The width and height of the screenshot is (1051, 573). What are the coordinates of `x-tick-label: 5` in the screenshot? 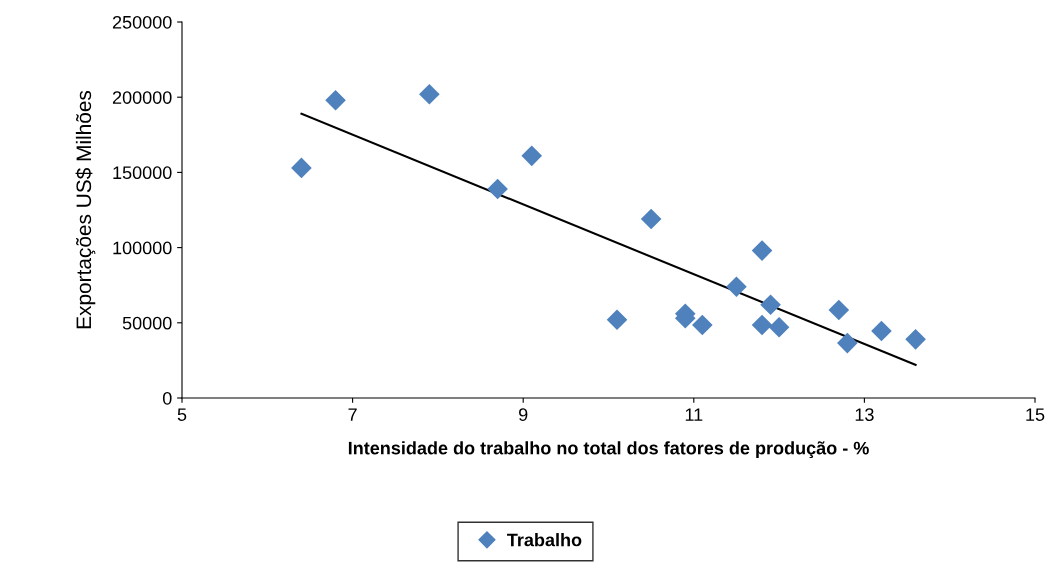 It's located at (182, 414).